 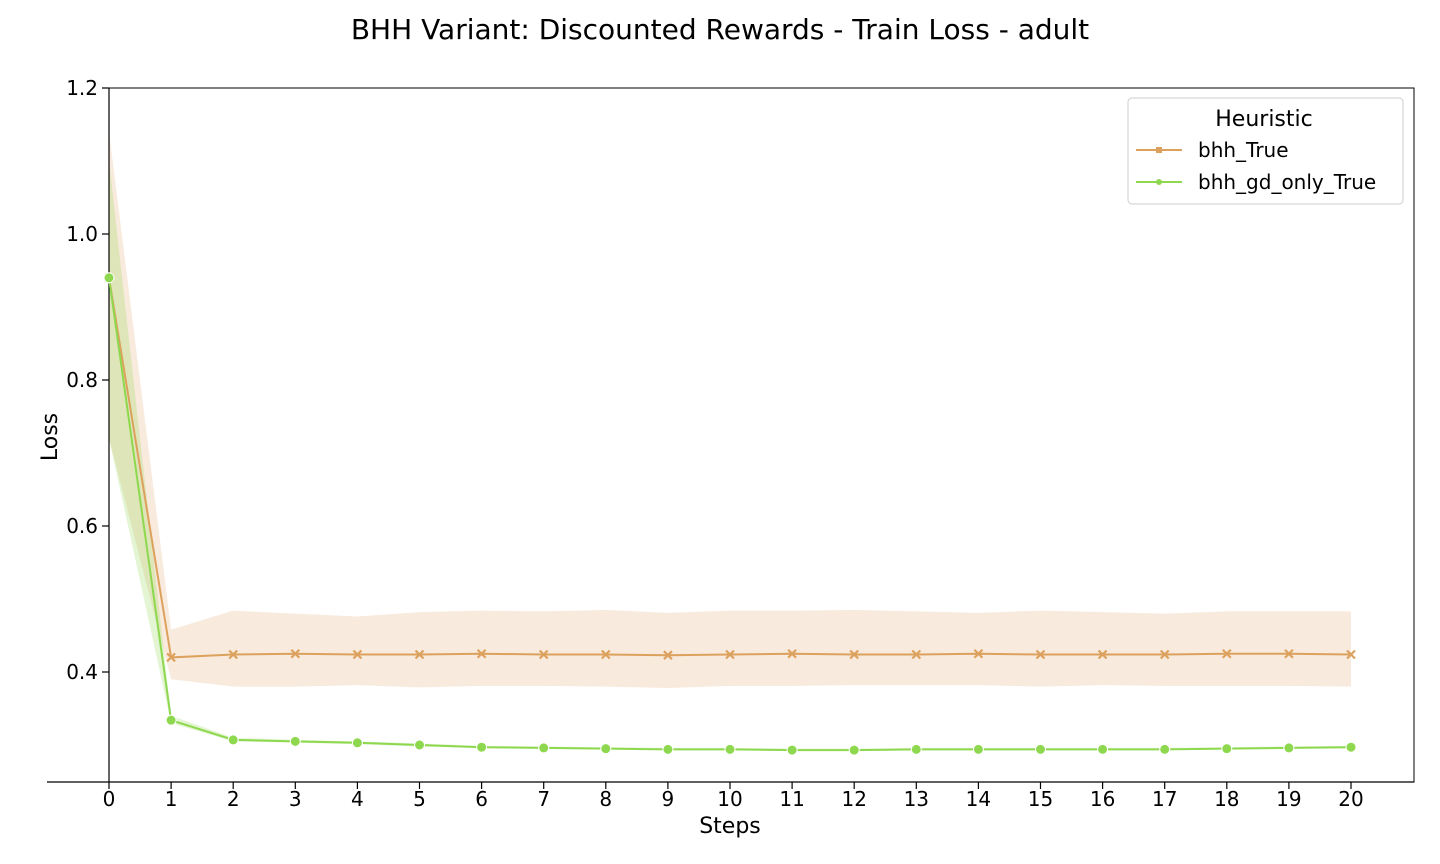 What do you see at coordinates (978, 799) in the screenshot?
I see `x-tick-label: 14` at bounding box center [978, 799].